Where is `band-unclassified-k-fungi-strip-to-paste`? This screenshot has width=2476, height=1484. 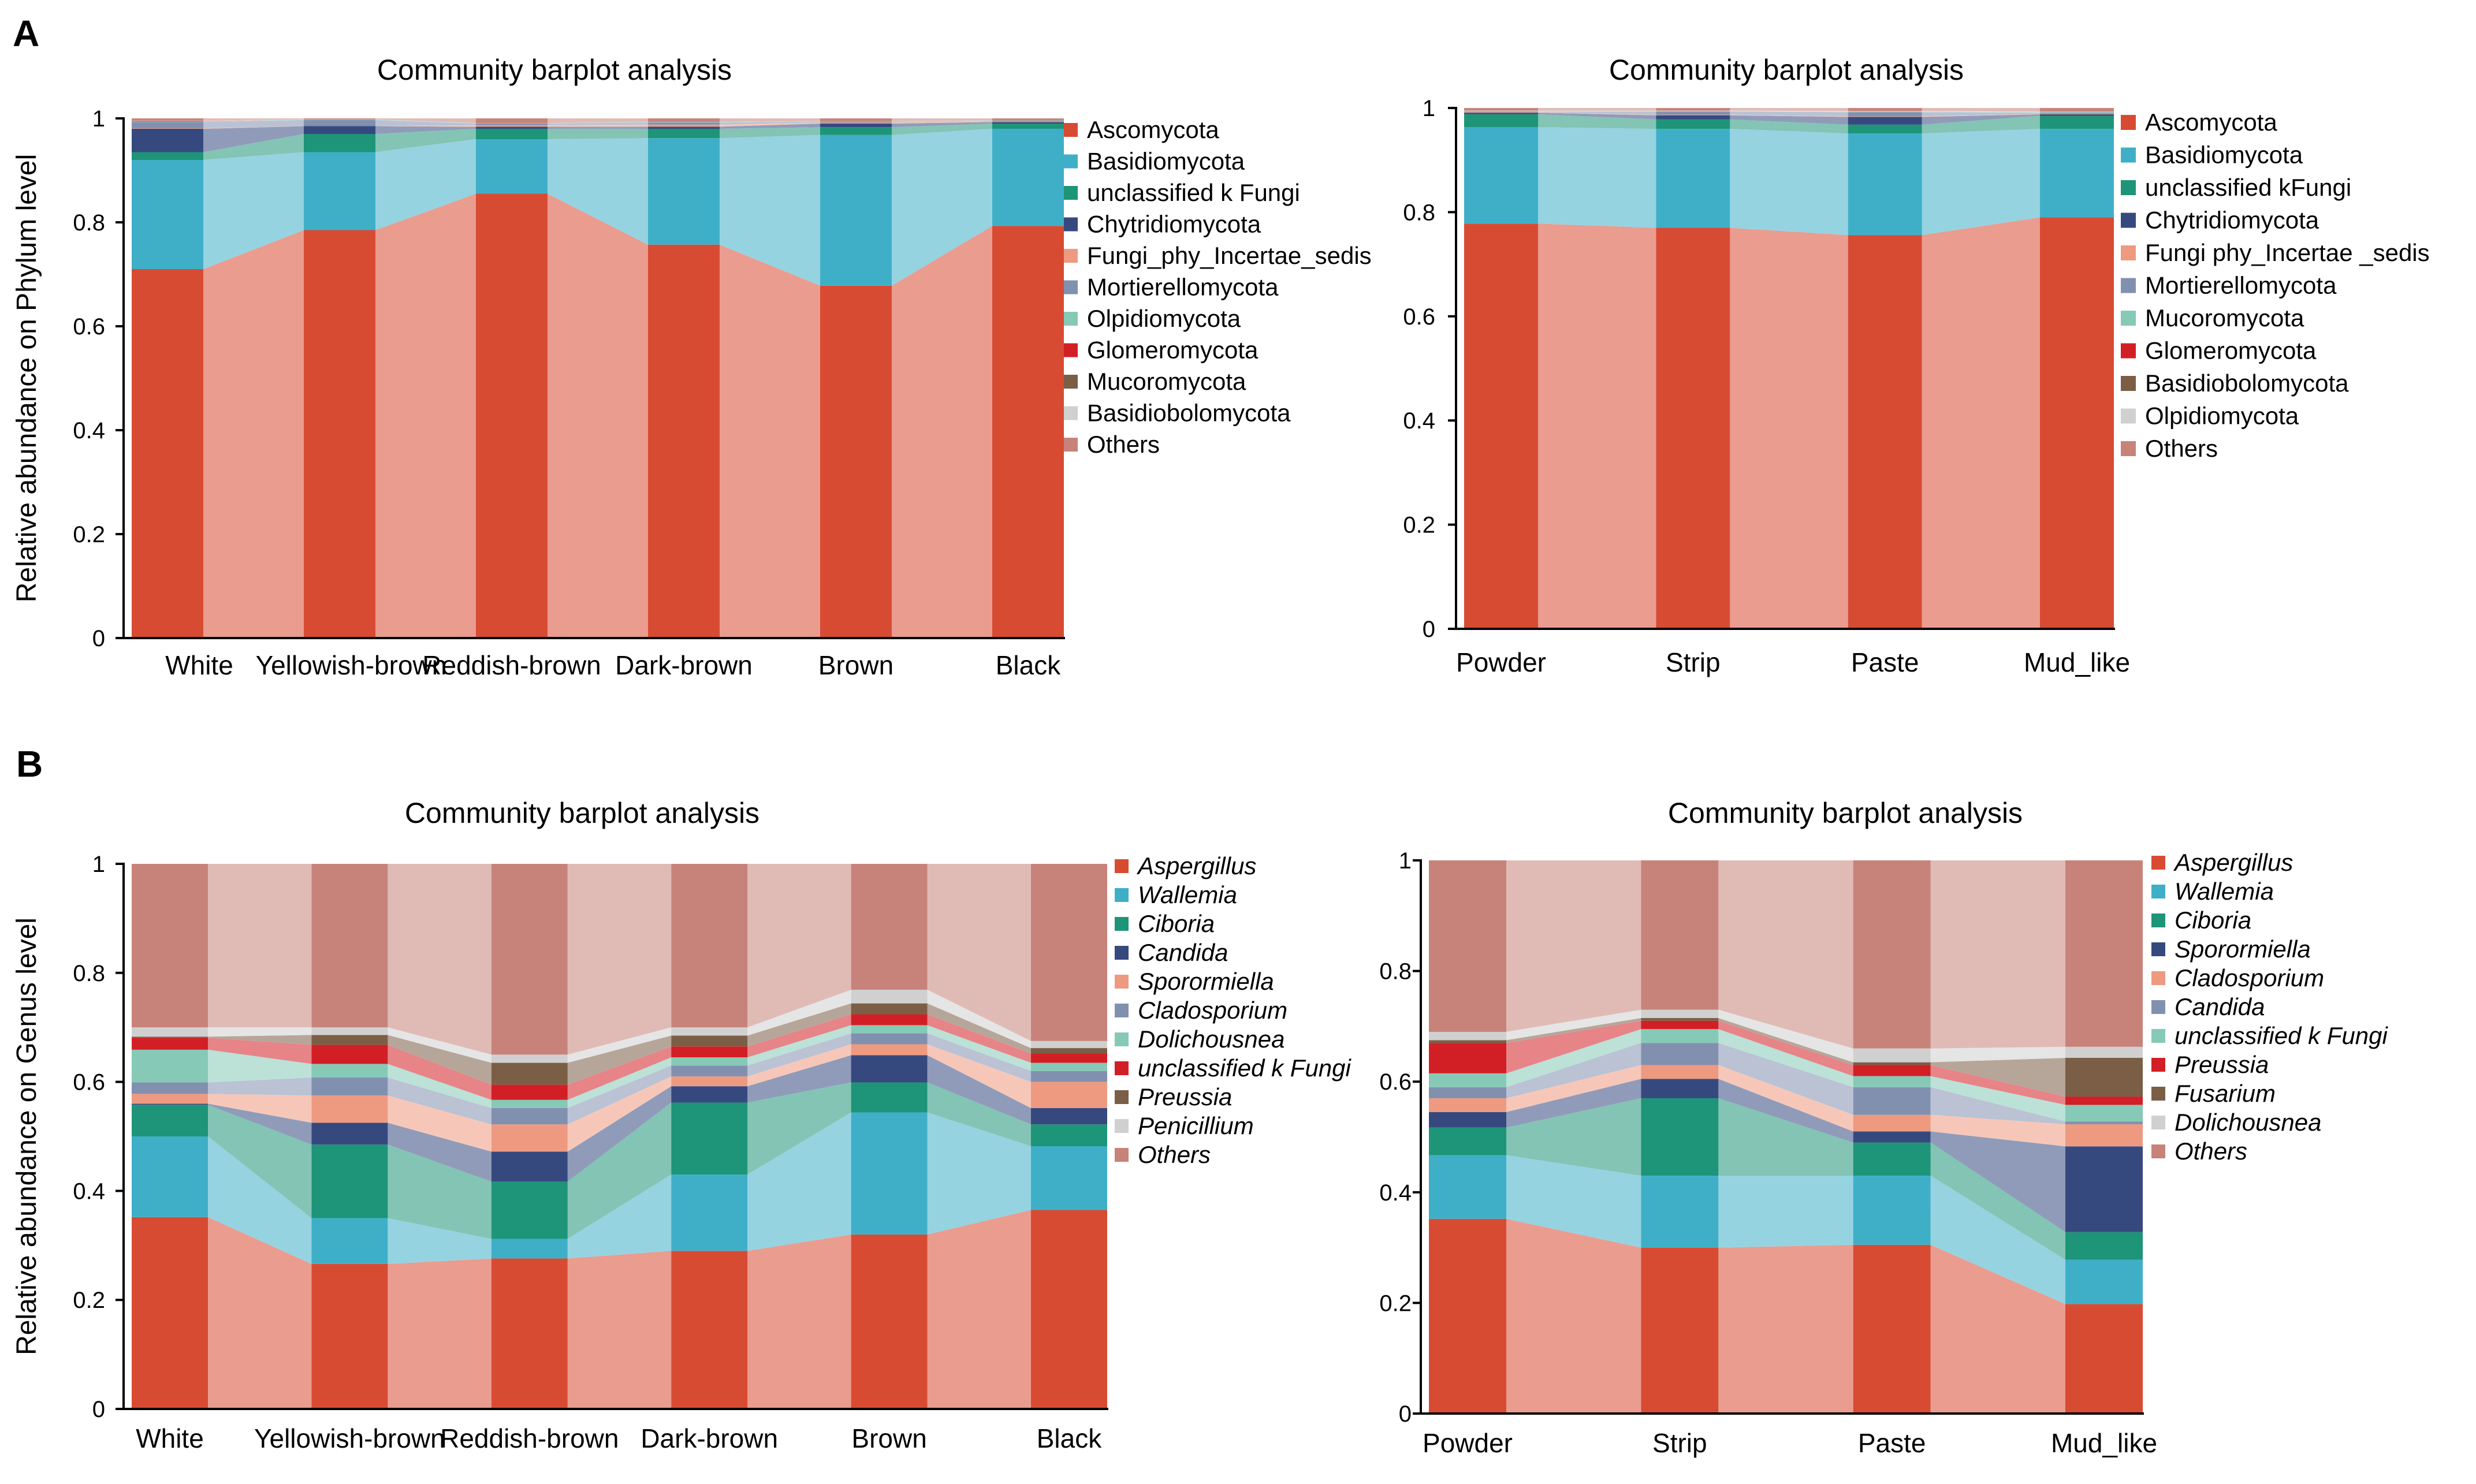 band-unclassified-k-fungi-strip-to-paste is located at coordinates (1785, 1058).